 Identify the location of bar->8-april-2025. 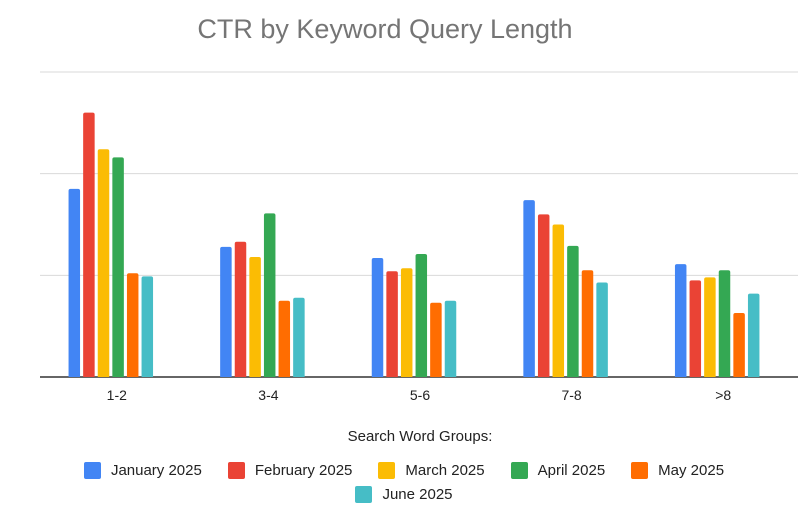
(724, 323).